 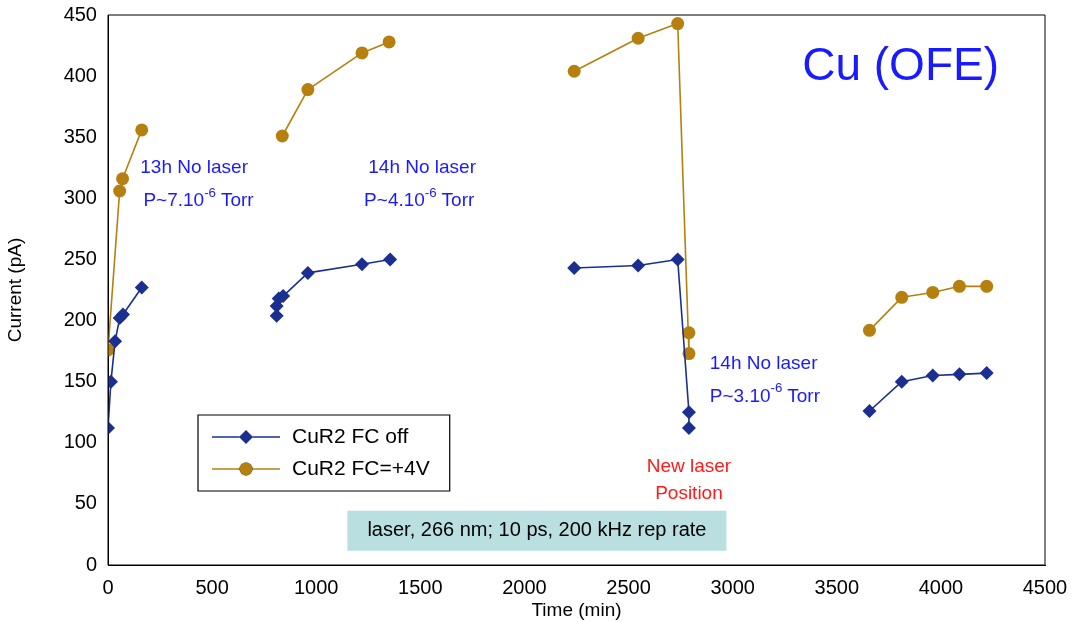 I want to click on x-tick-label: 3500, so click(x=837, y=586).